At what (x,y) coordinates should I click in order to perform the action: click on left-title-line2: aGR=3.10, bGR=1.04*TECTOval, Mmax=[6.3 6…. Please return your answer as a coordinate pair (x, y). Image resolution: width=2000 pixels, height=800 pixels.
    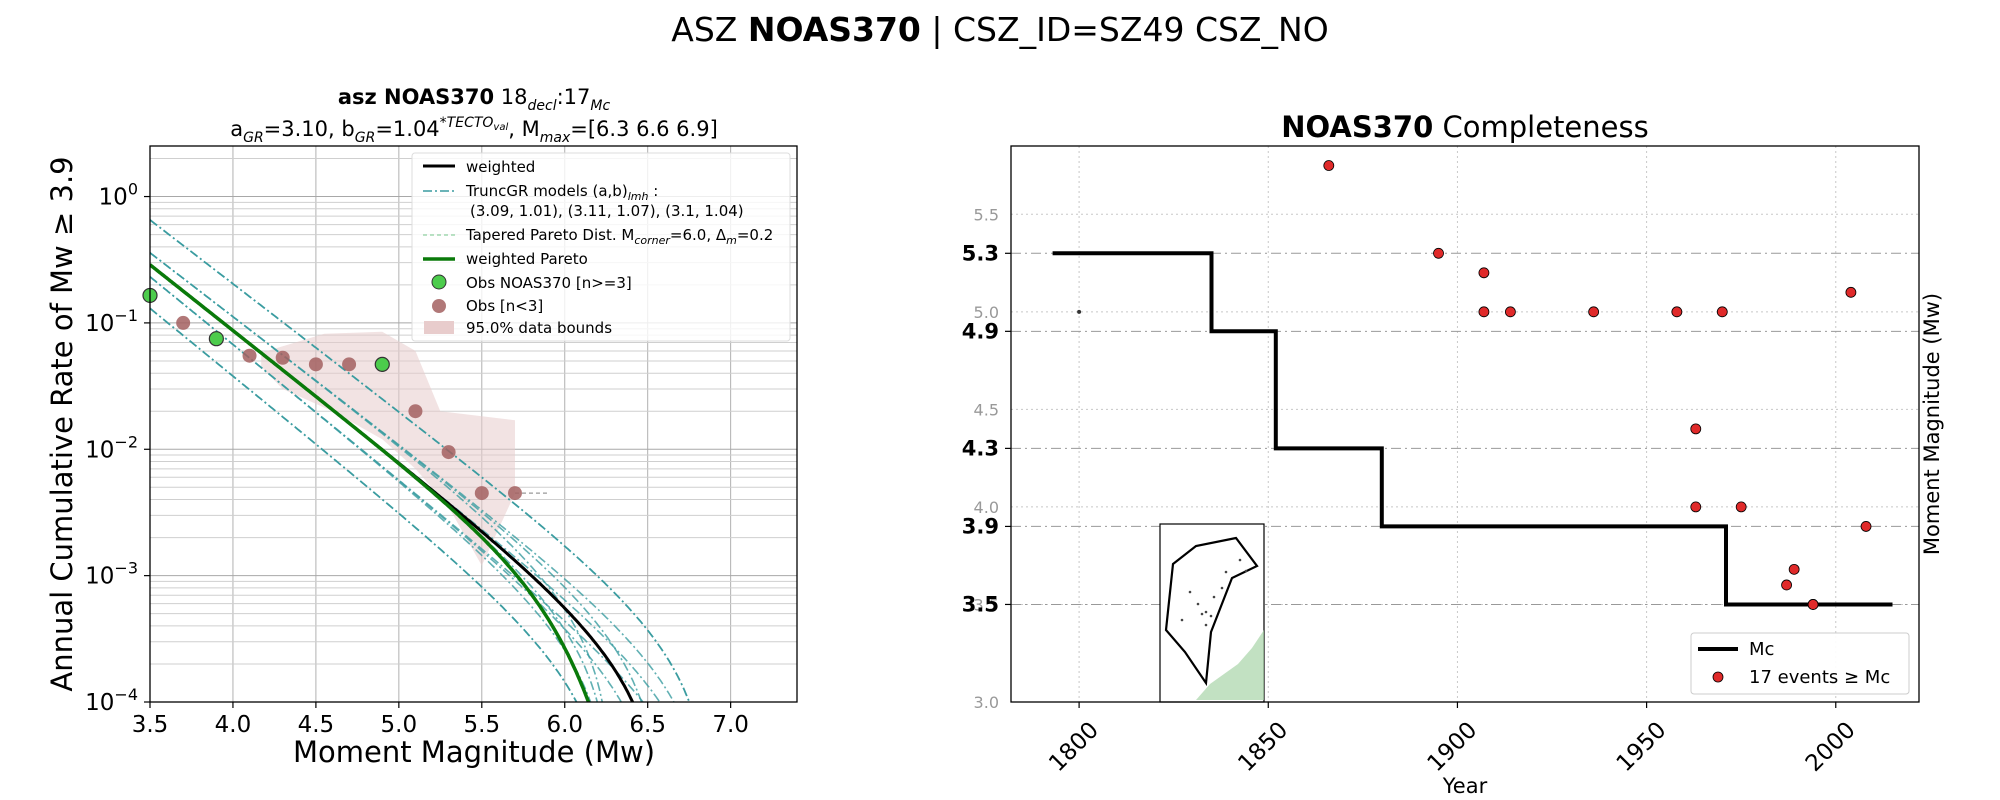
    Looking at the image, I should click on (474, 130).